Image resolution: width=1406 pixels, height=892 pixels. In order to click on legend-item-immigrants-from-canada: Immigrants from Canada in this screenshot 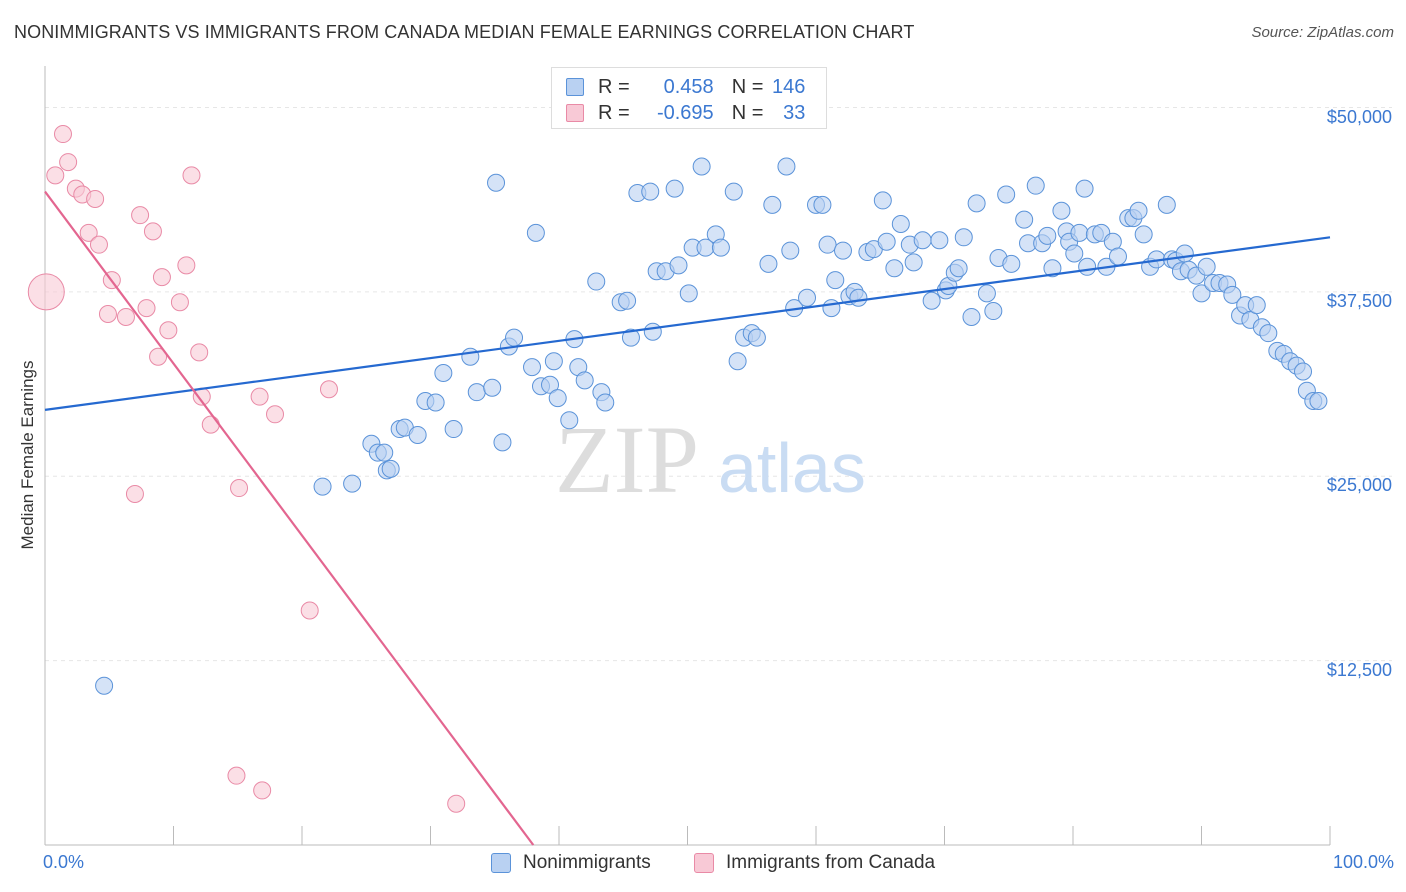, I will do `click(814, 863)`.